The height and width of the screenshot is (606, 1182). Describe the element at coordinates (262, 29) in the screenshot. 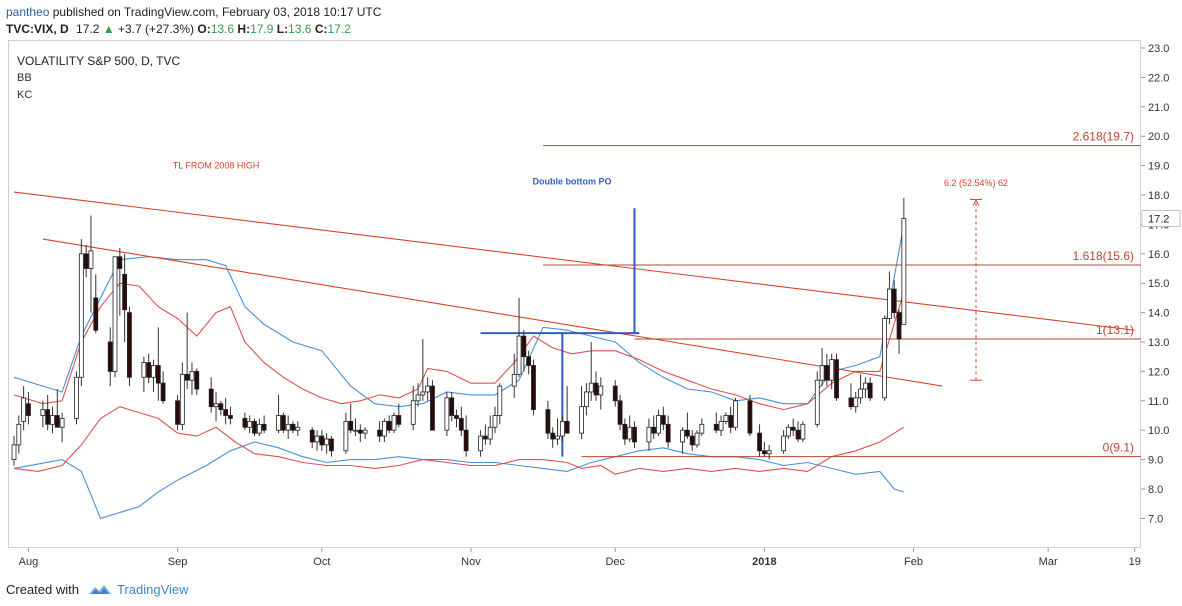

I see `high-value: 17.9` at that location.